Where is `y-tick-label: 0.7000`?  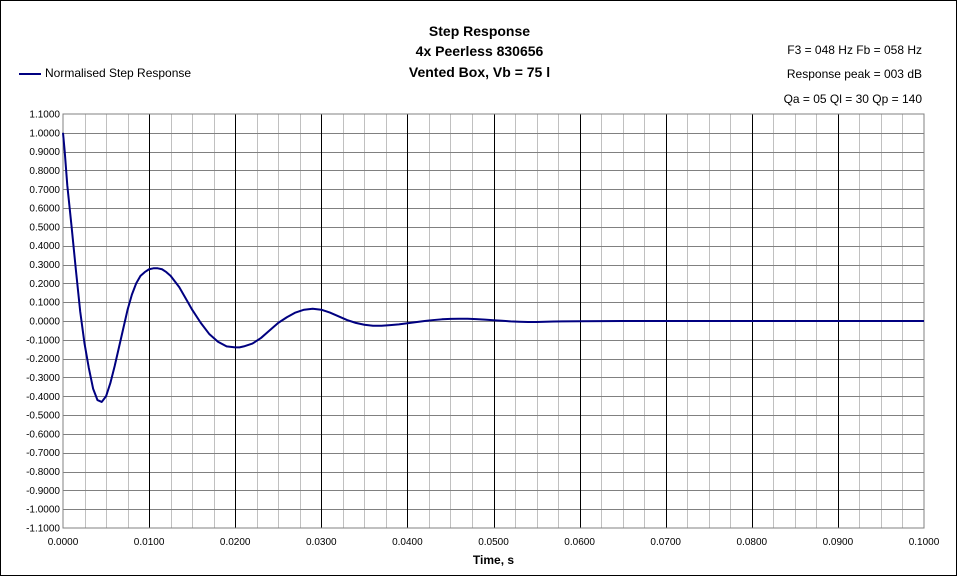
y-tick-label: 0.7000 is located at coordinates (44, 190).